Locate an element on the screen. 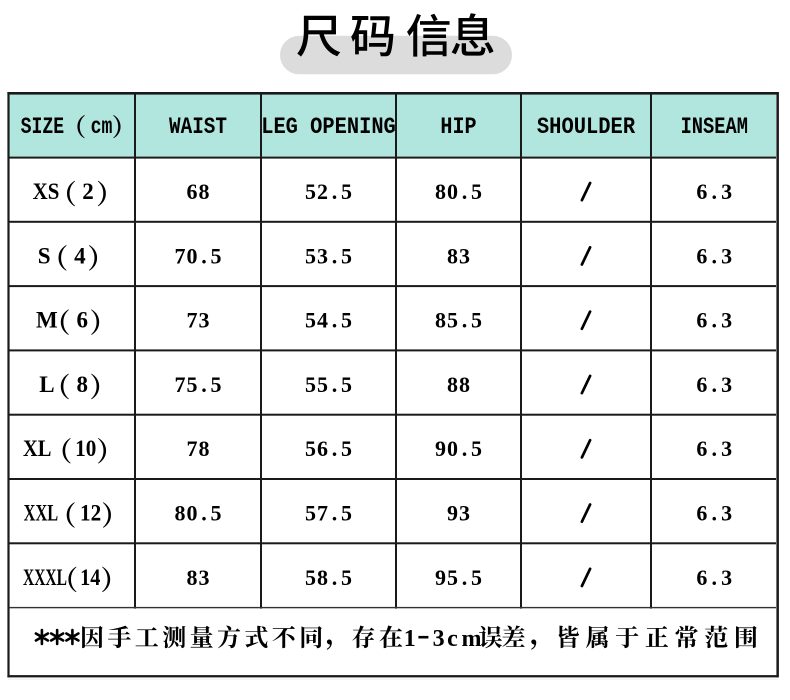  svg-text: SHOULDER is located at coordinates (586, 127).